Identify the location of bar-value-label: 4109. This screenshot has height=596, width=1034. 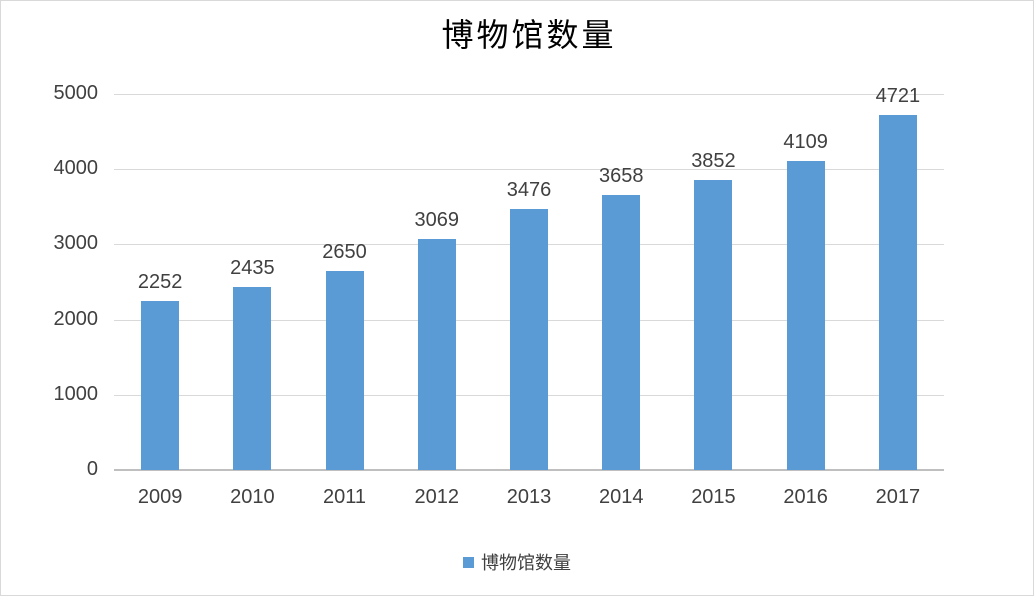
(805, 142).